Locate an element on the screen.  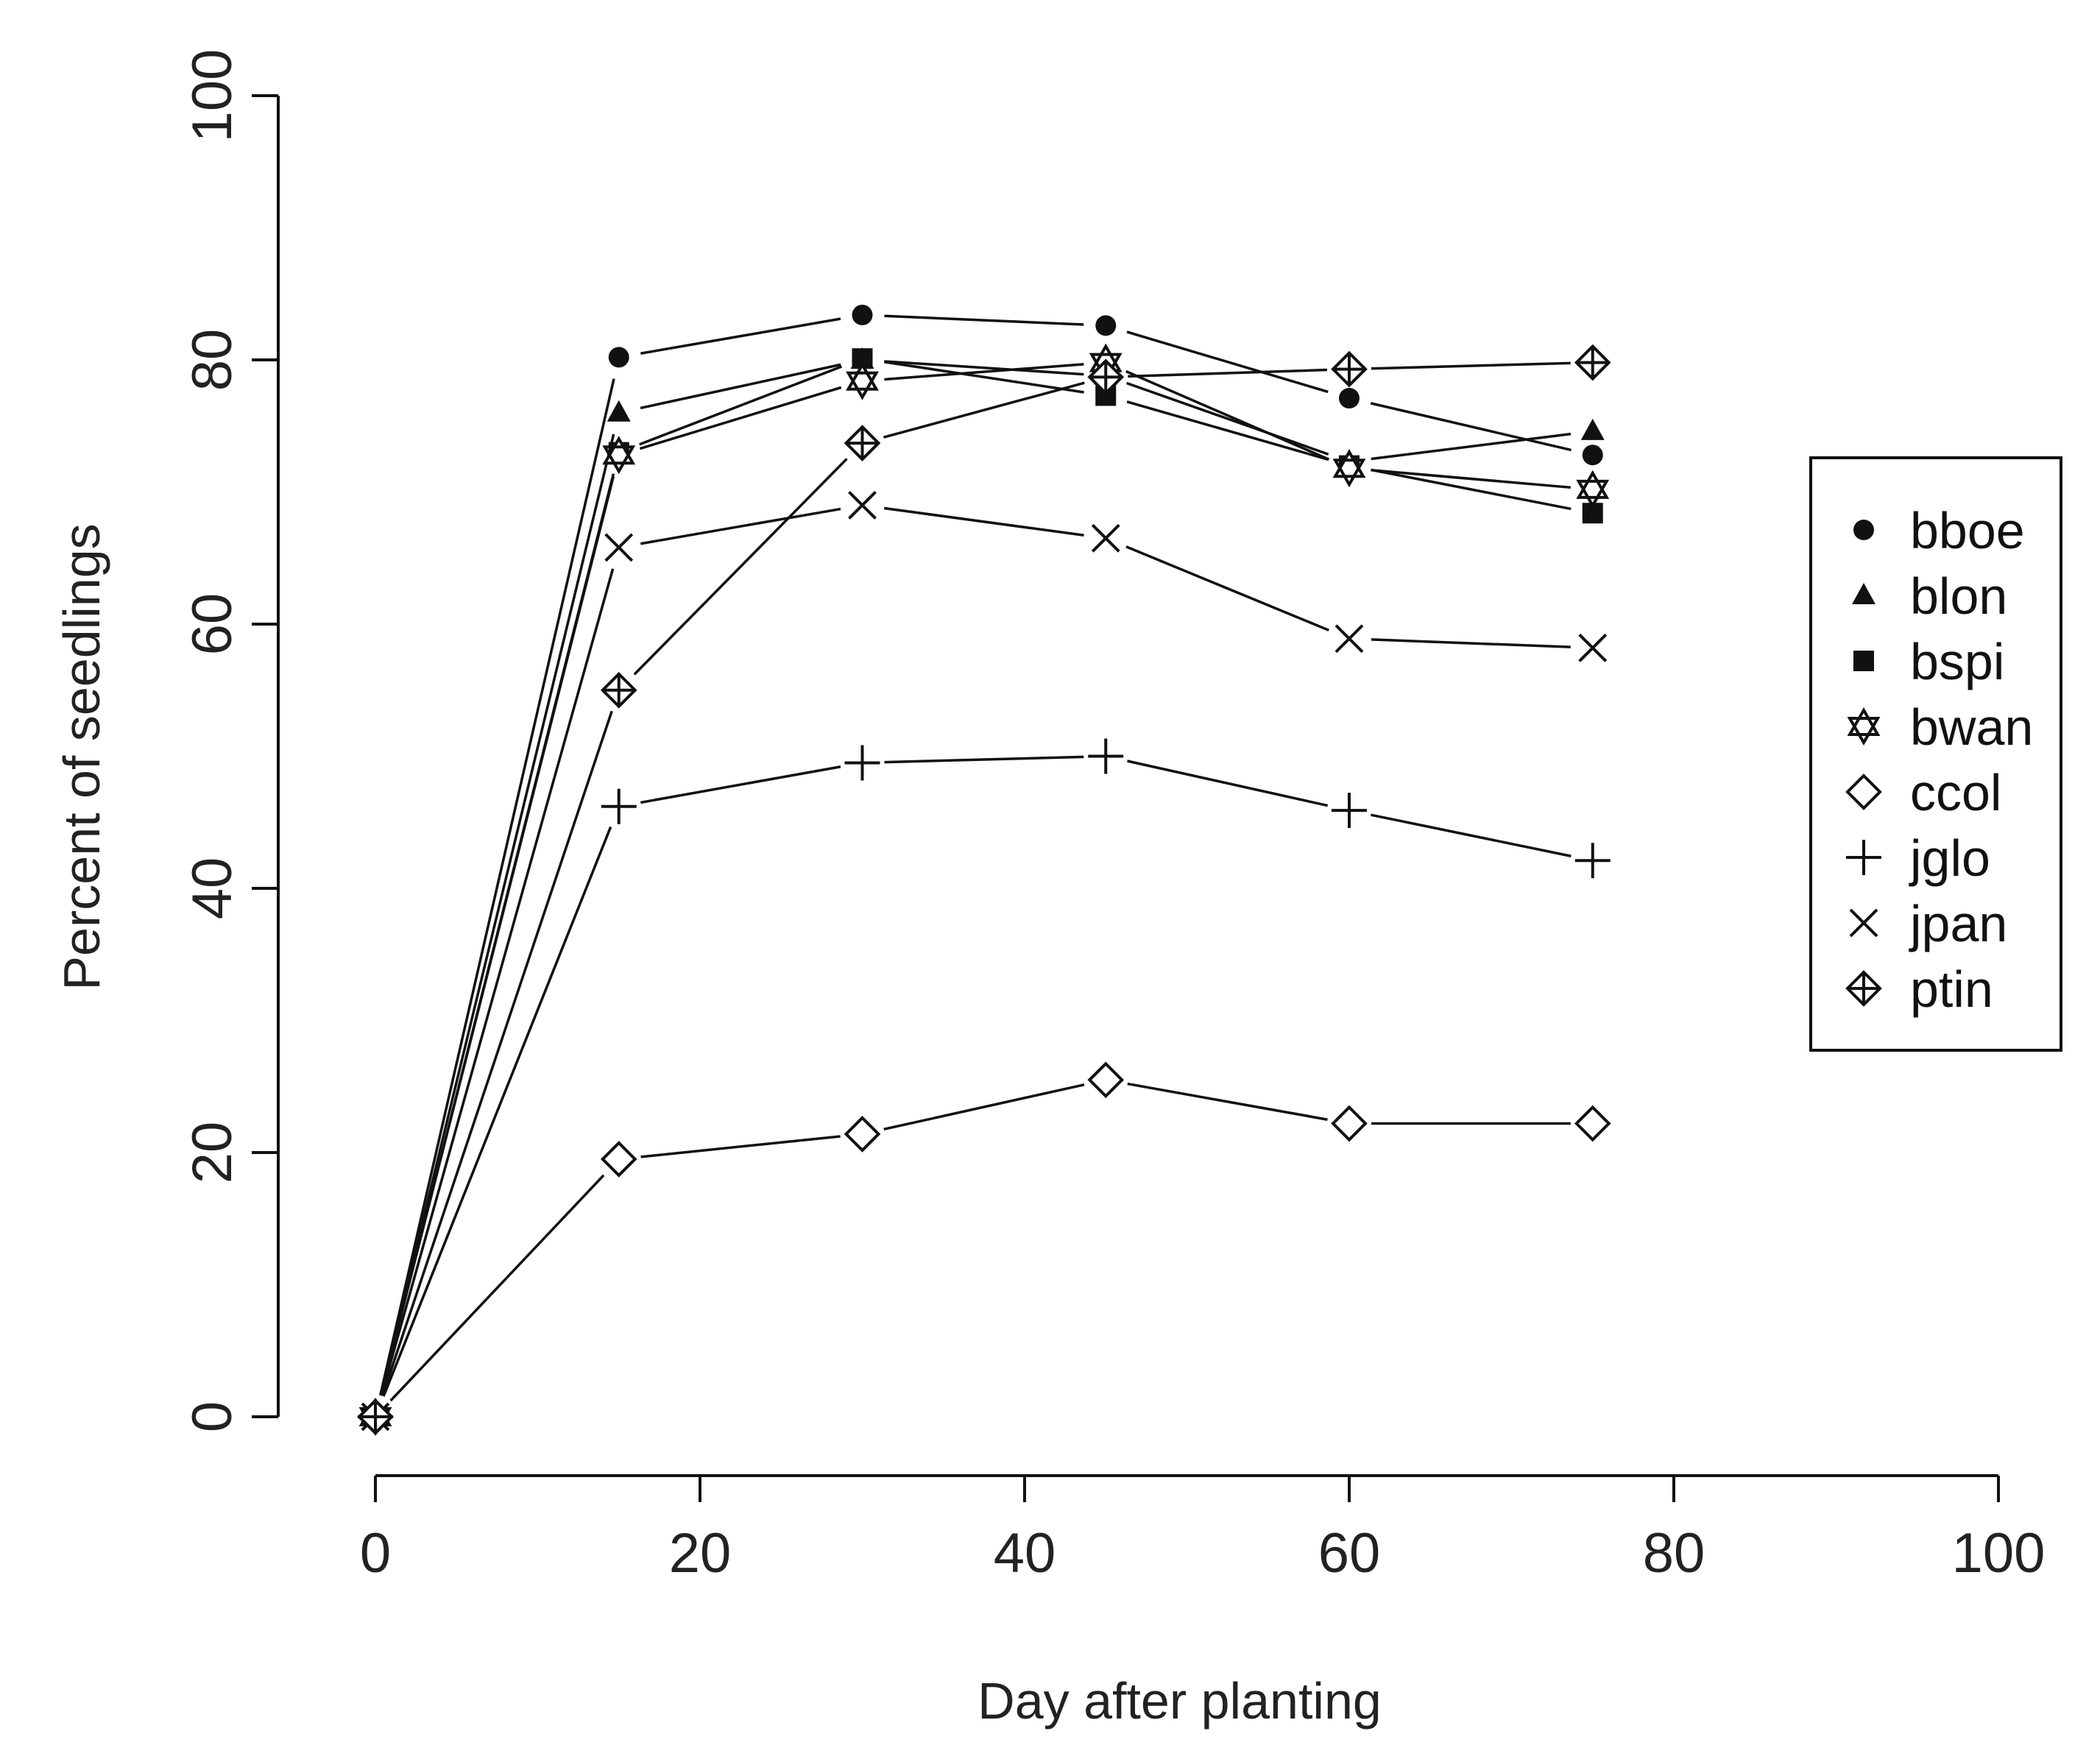
legend-label: ptin is located at coordinates (1951, 989).